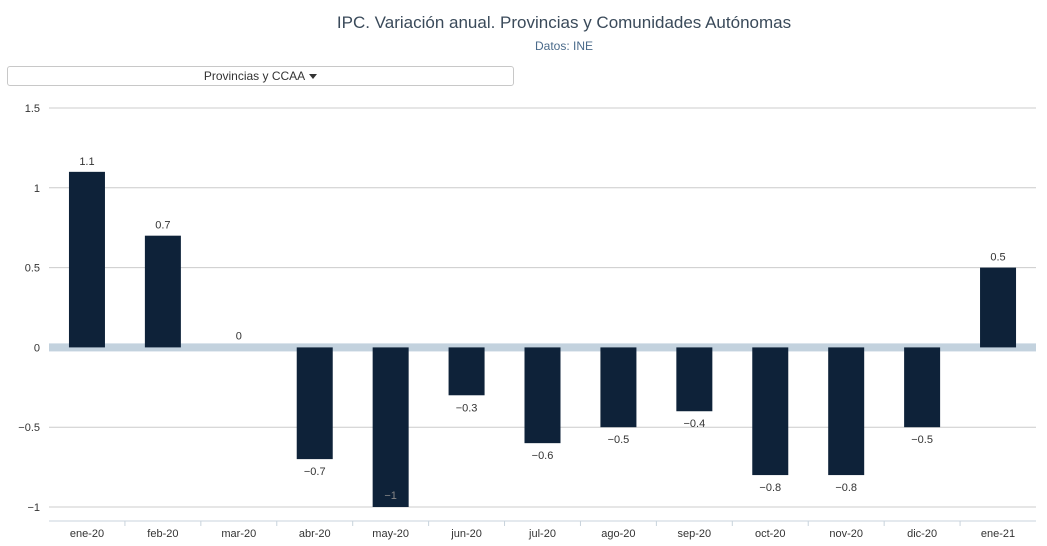  Describe the element at coordinates (32, 269) in the screenshot. I see `y-tick-label: 0.5` at that location.